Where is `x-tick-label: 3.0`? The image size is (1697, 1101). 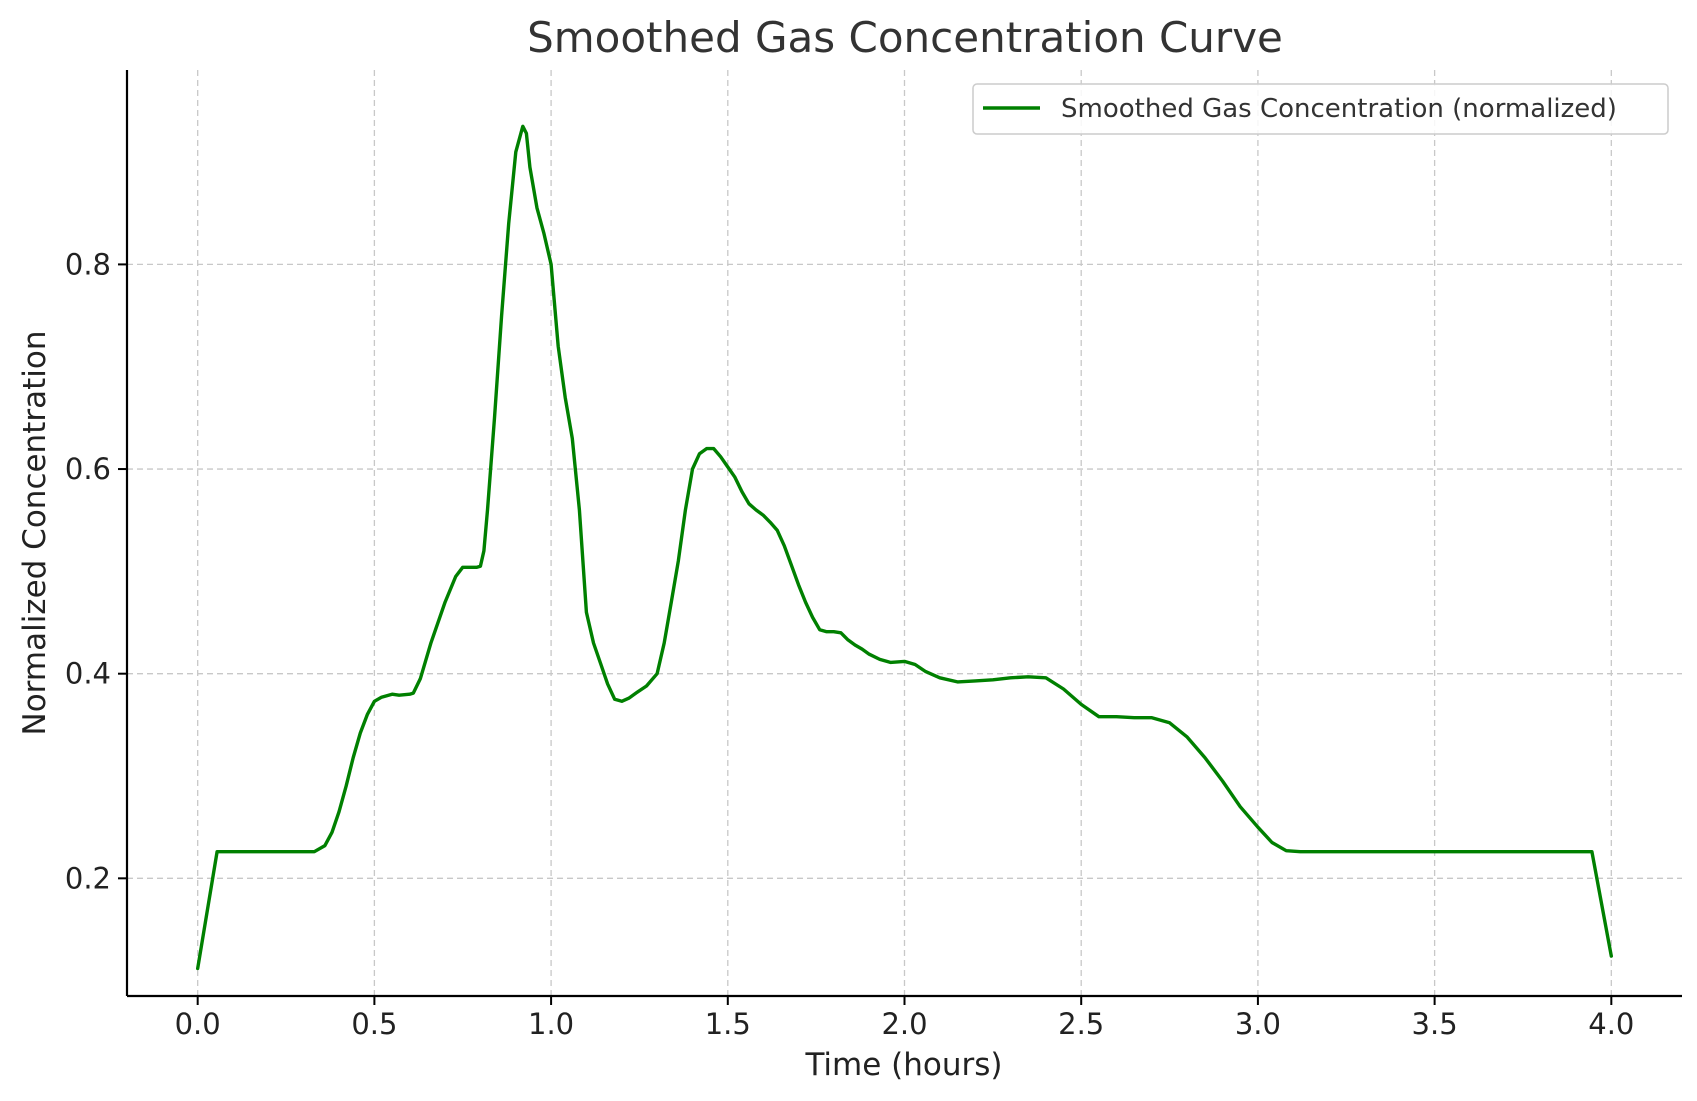
x-tick-label: 3.0 is located at coordinates (1258, 1024).